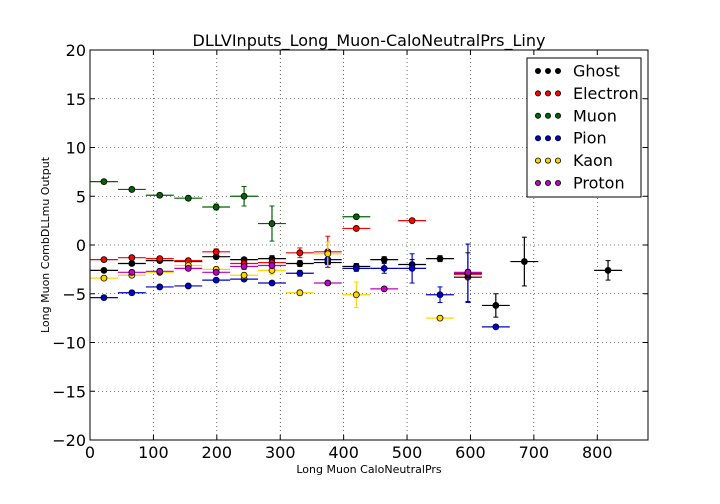 The image size is (720, 504). I want to click on x-tick-label: 100, so click(153, 452).